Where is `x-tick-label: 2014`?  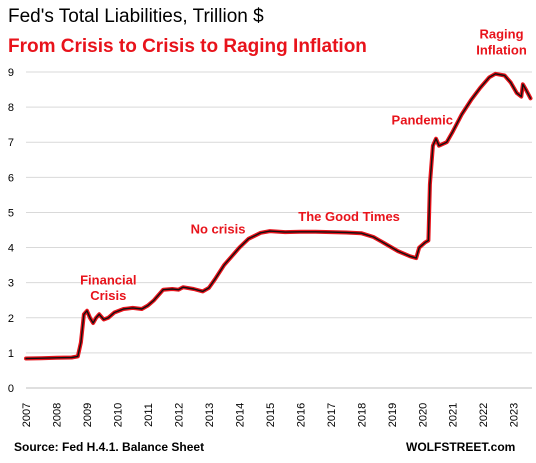
x-tick-label: 2014 is located at coordinates (240, 415).